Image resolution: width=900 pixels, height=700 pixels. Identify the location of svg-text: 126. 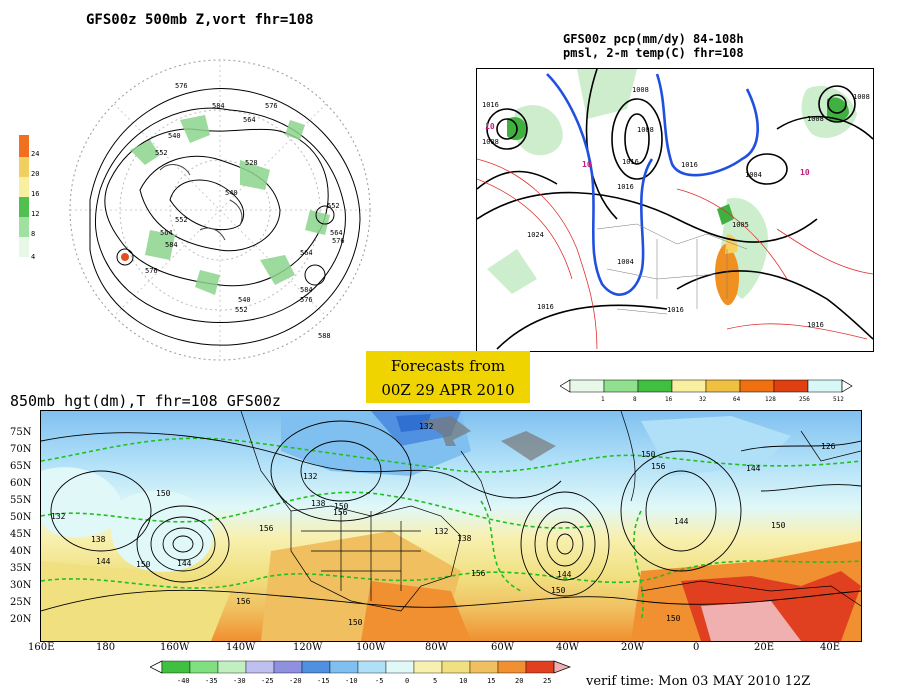
(828, 446).